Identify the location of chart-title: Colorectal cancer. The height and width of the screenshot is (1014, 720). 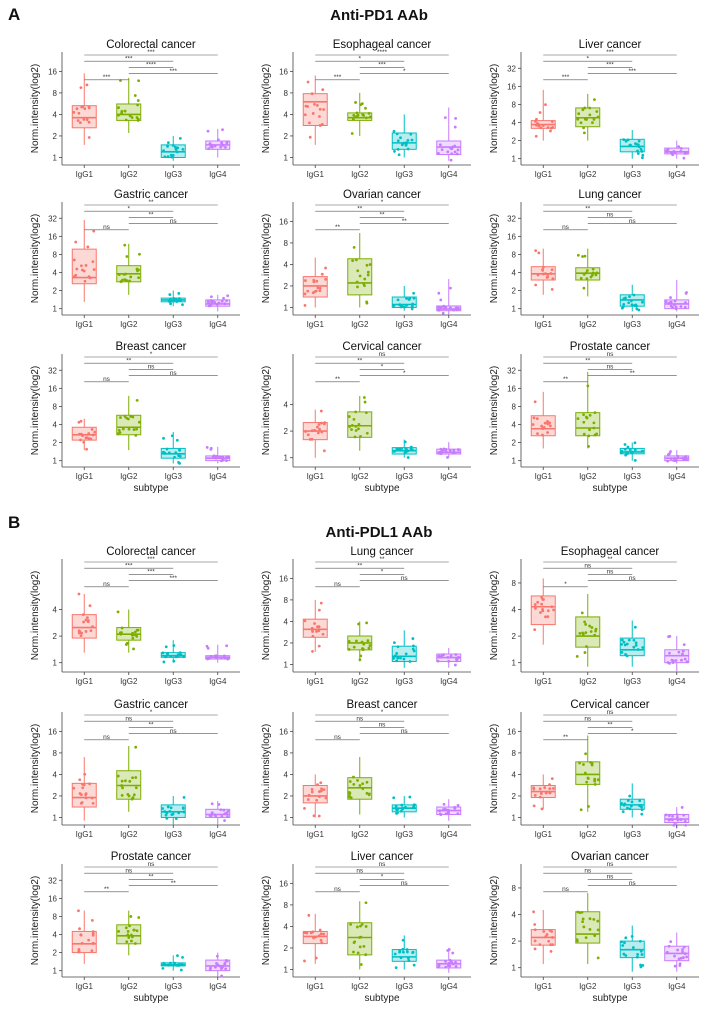
(151, 45).